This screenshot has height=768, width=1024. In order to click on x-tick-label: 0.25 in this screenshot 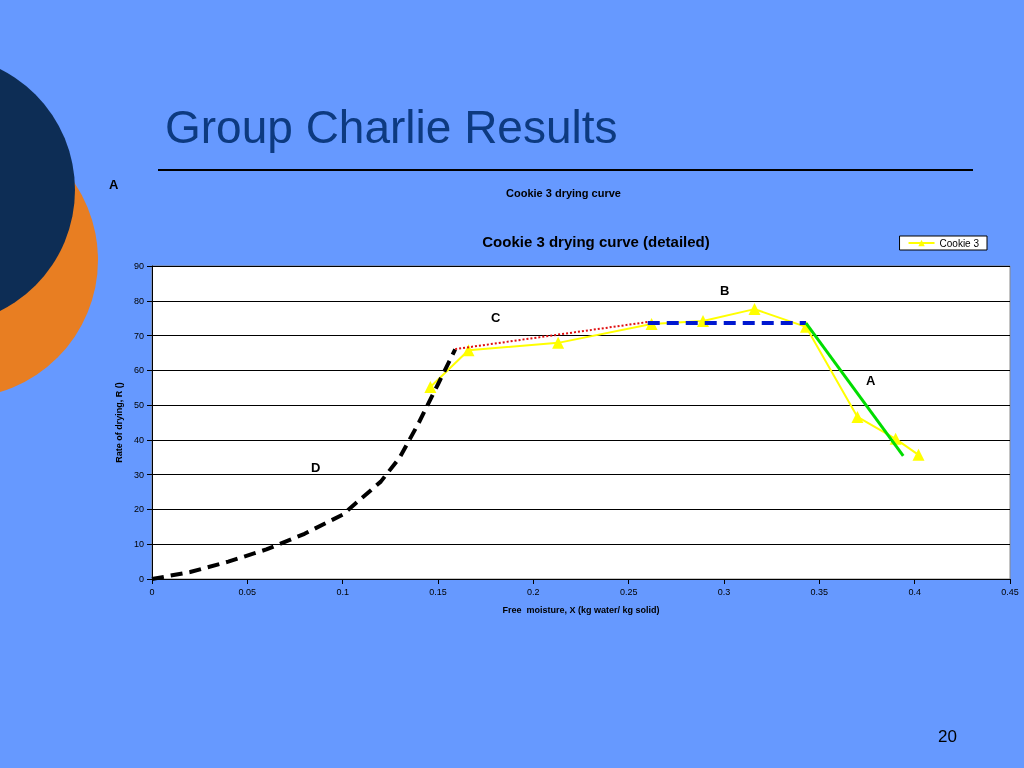, I will do `click(628, 591)`.